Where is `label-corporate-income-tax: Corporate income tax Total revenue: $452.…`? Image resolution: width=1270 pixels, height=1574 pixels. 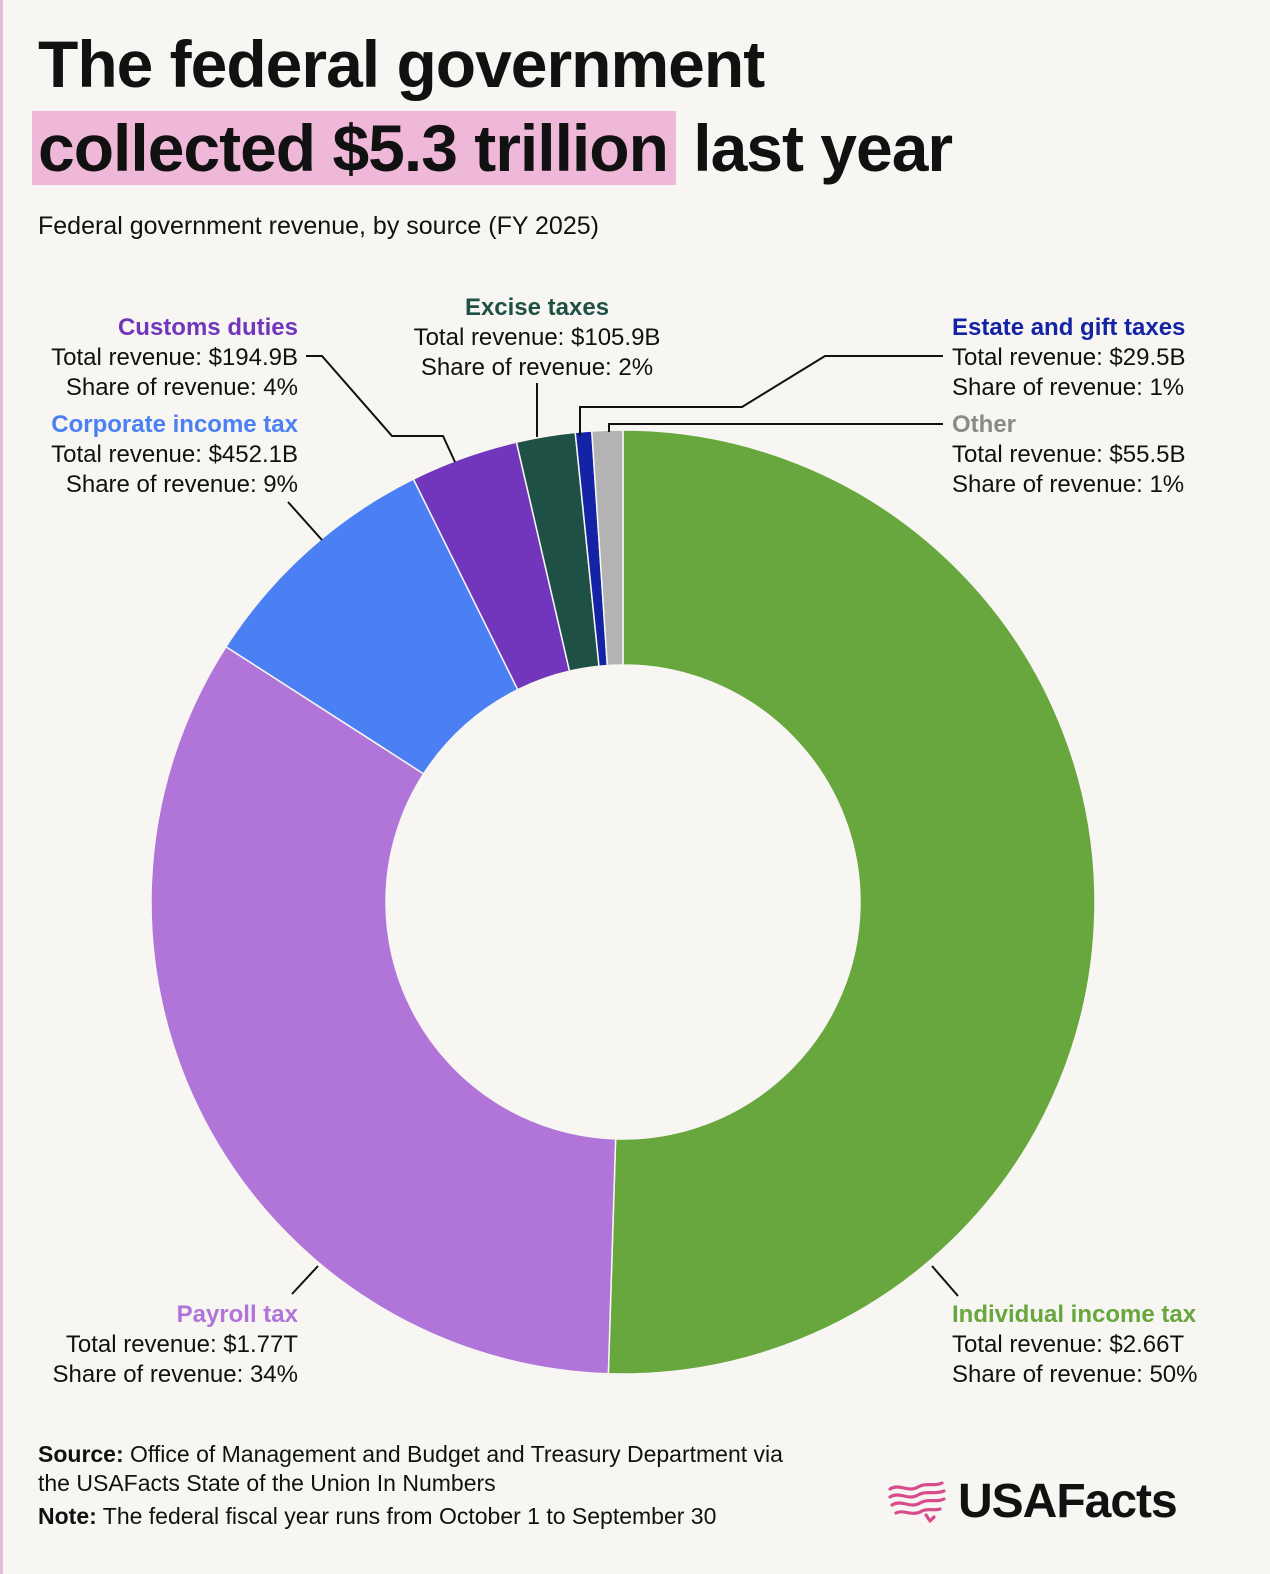
label-corporate-income-tax: Corporate income tax Total revenue: $452.… is located at coordinates (174, 454).